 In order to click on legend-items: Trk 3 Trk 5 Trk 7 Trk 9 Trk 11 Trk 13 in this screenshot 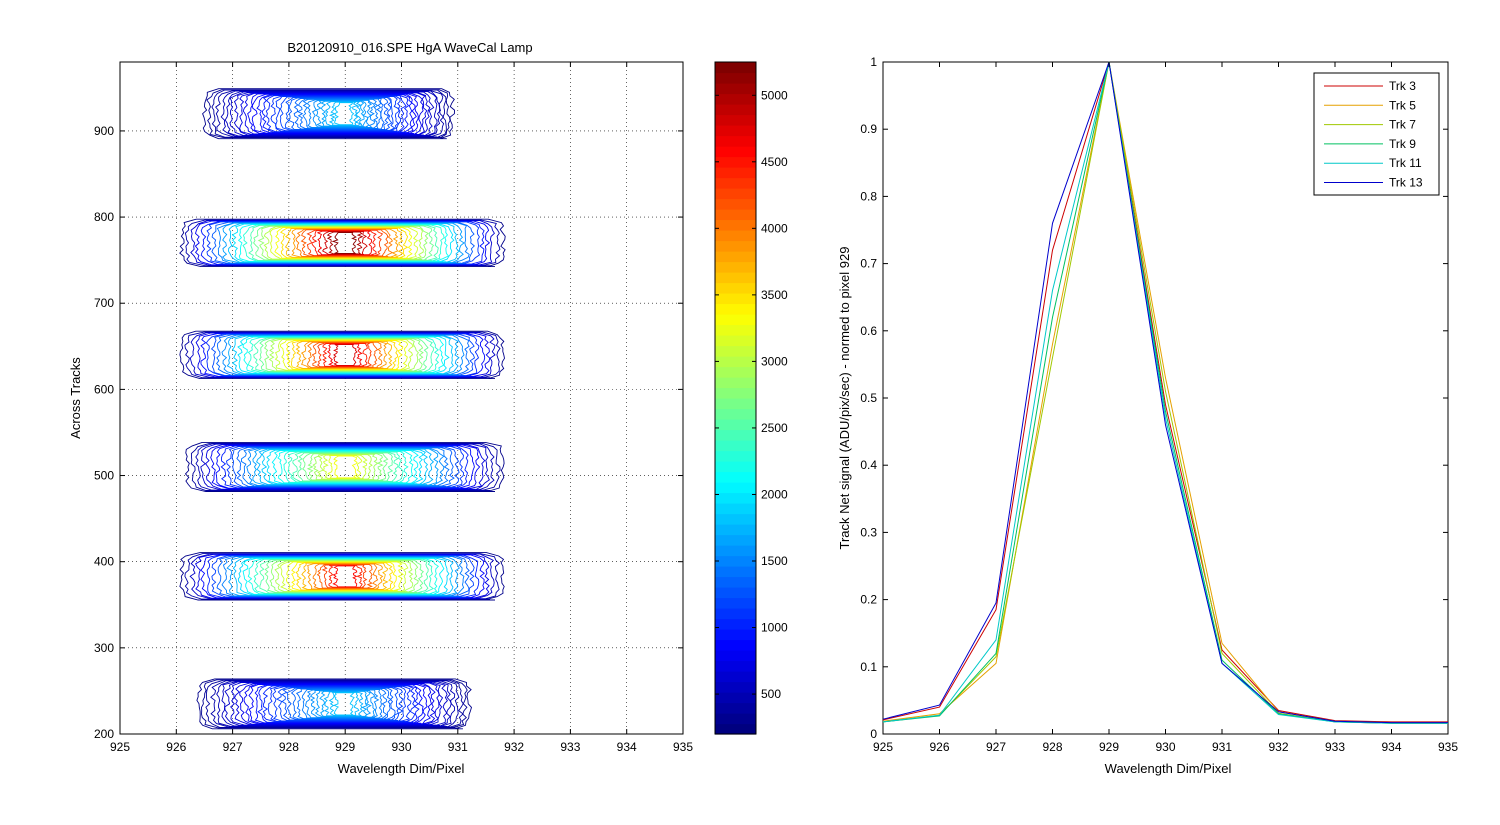, I will do `click(1373, 134)`.